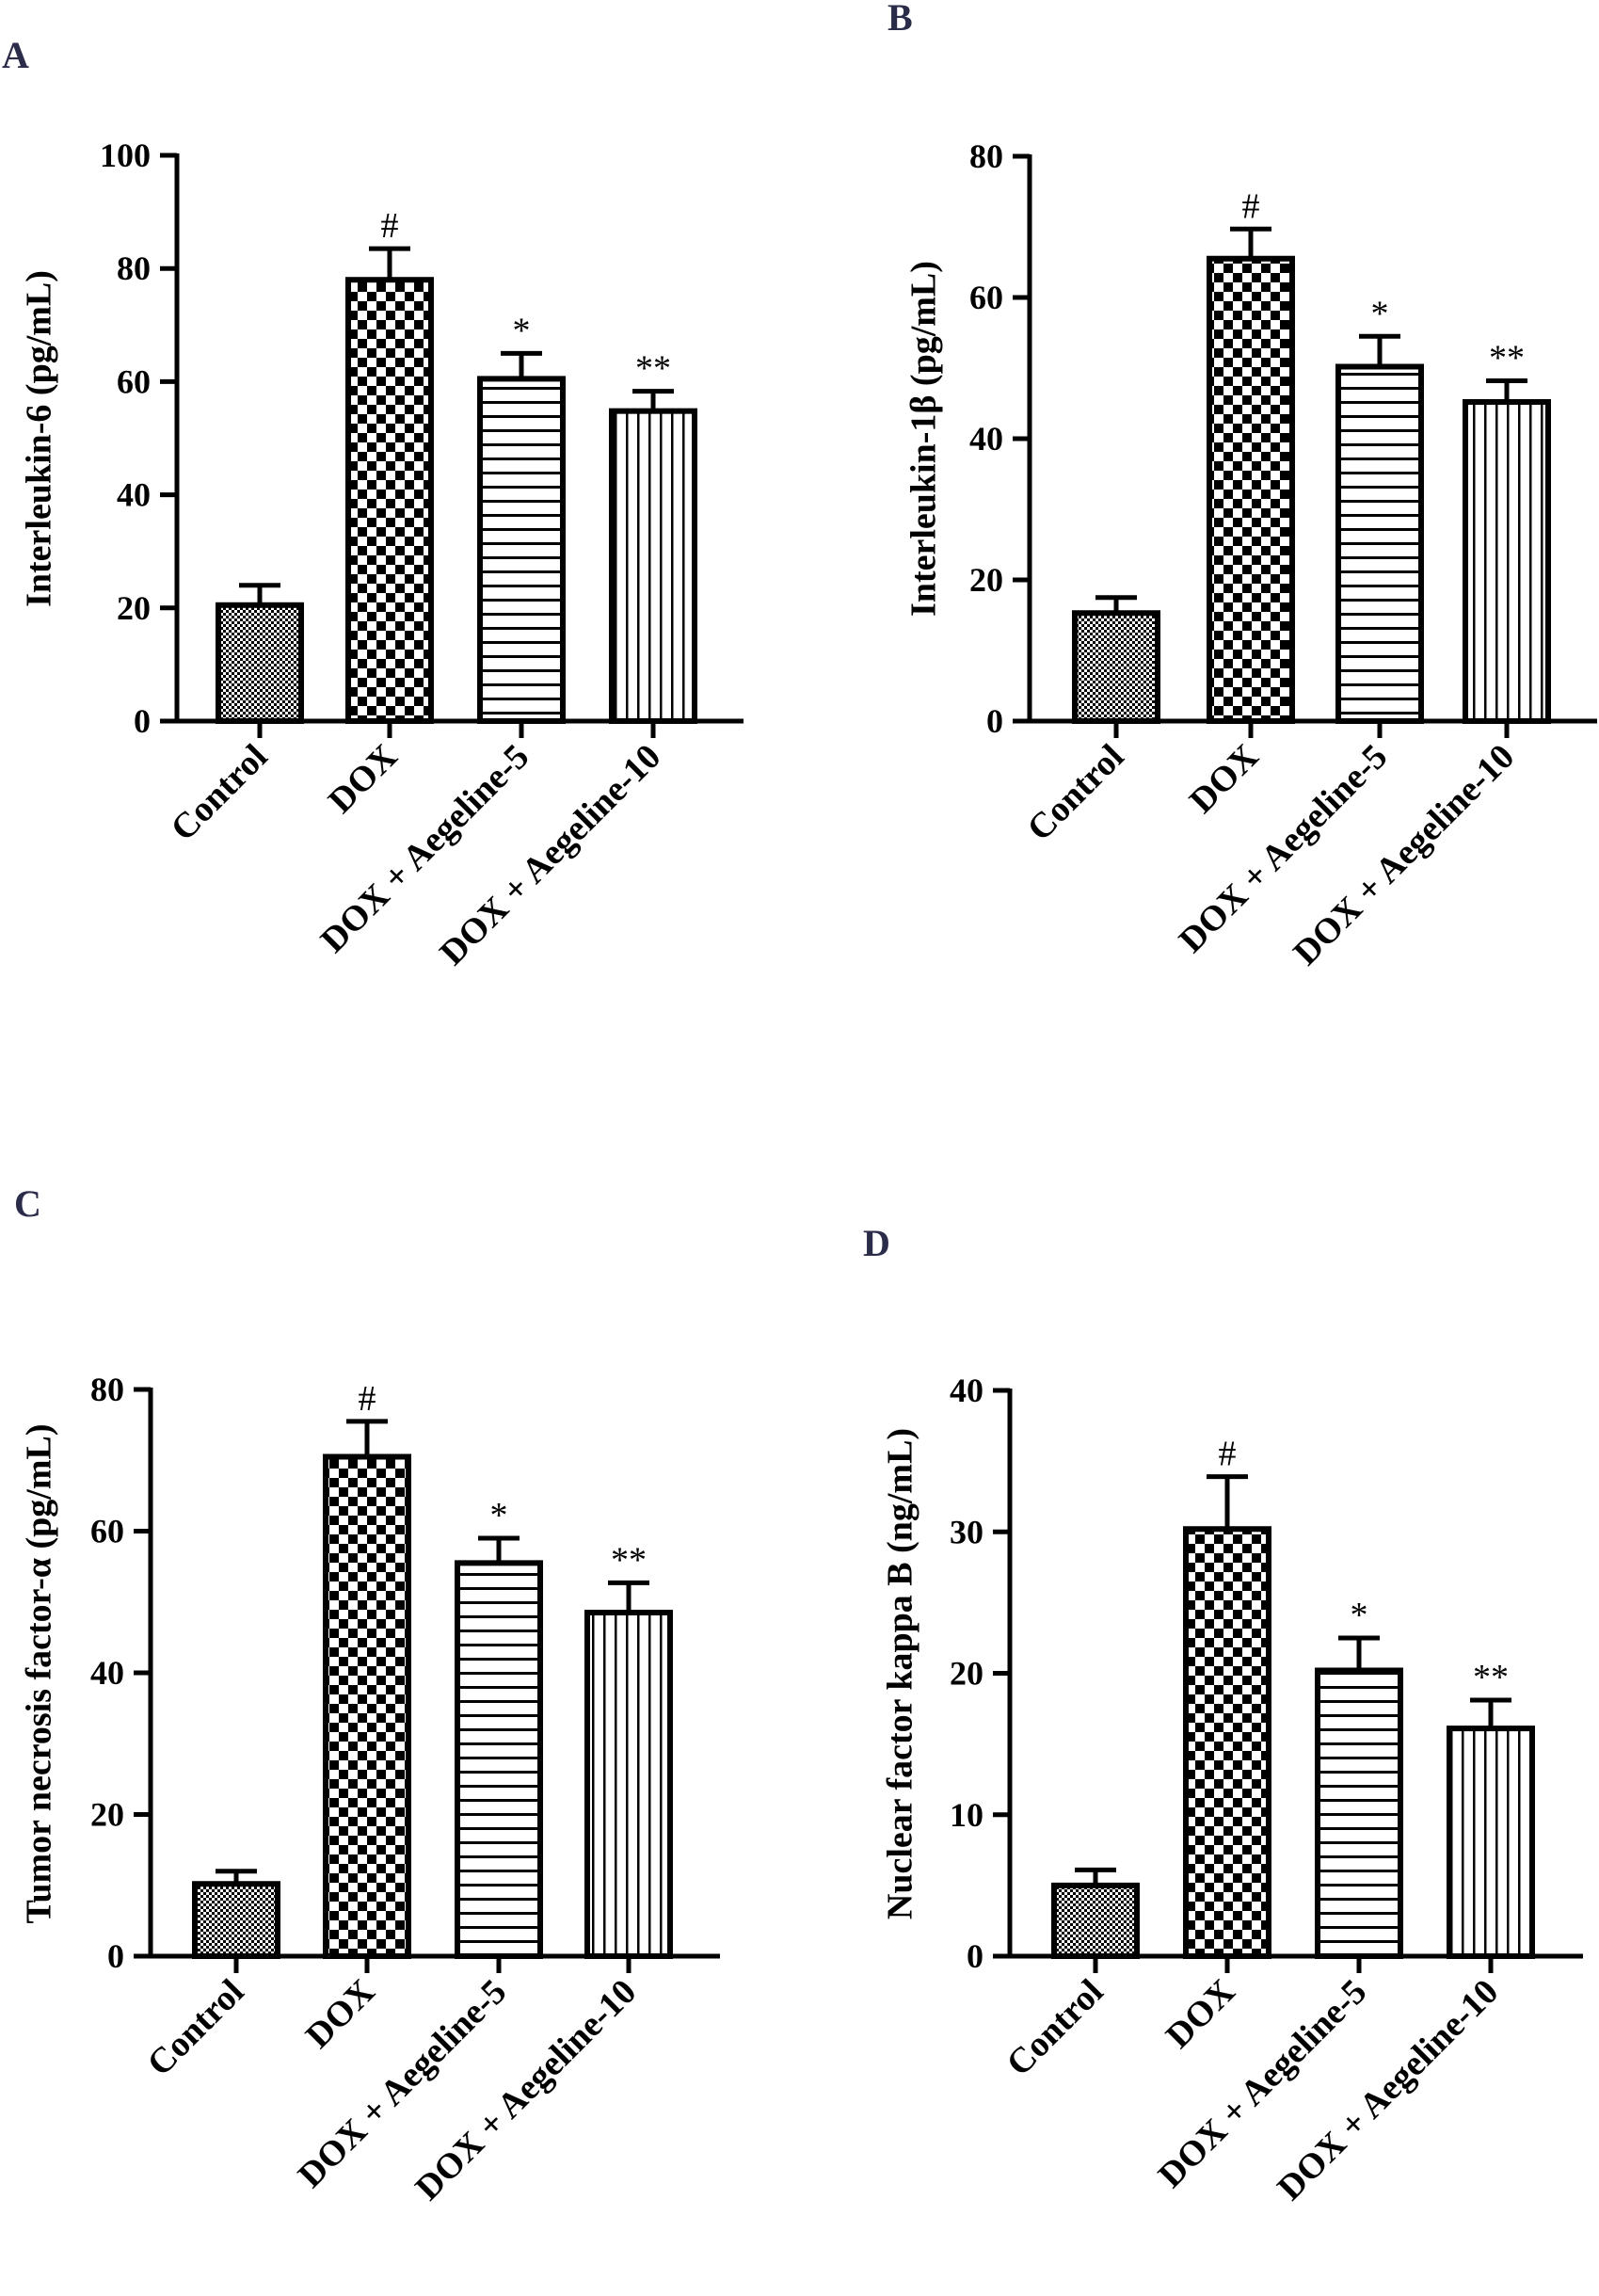 This screenshot has width=1599, height=2296. Describe the element at coordinates (39, 439) in the screenshot. I see `y-axis-title: Interleukin-6 (pg/mL)` at that location.